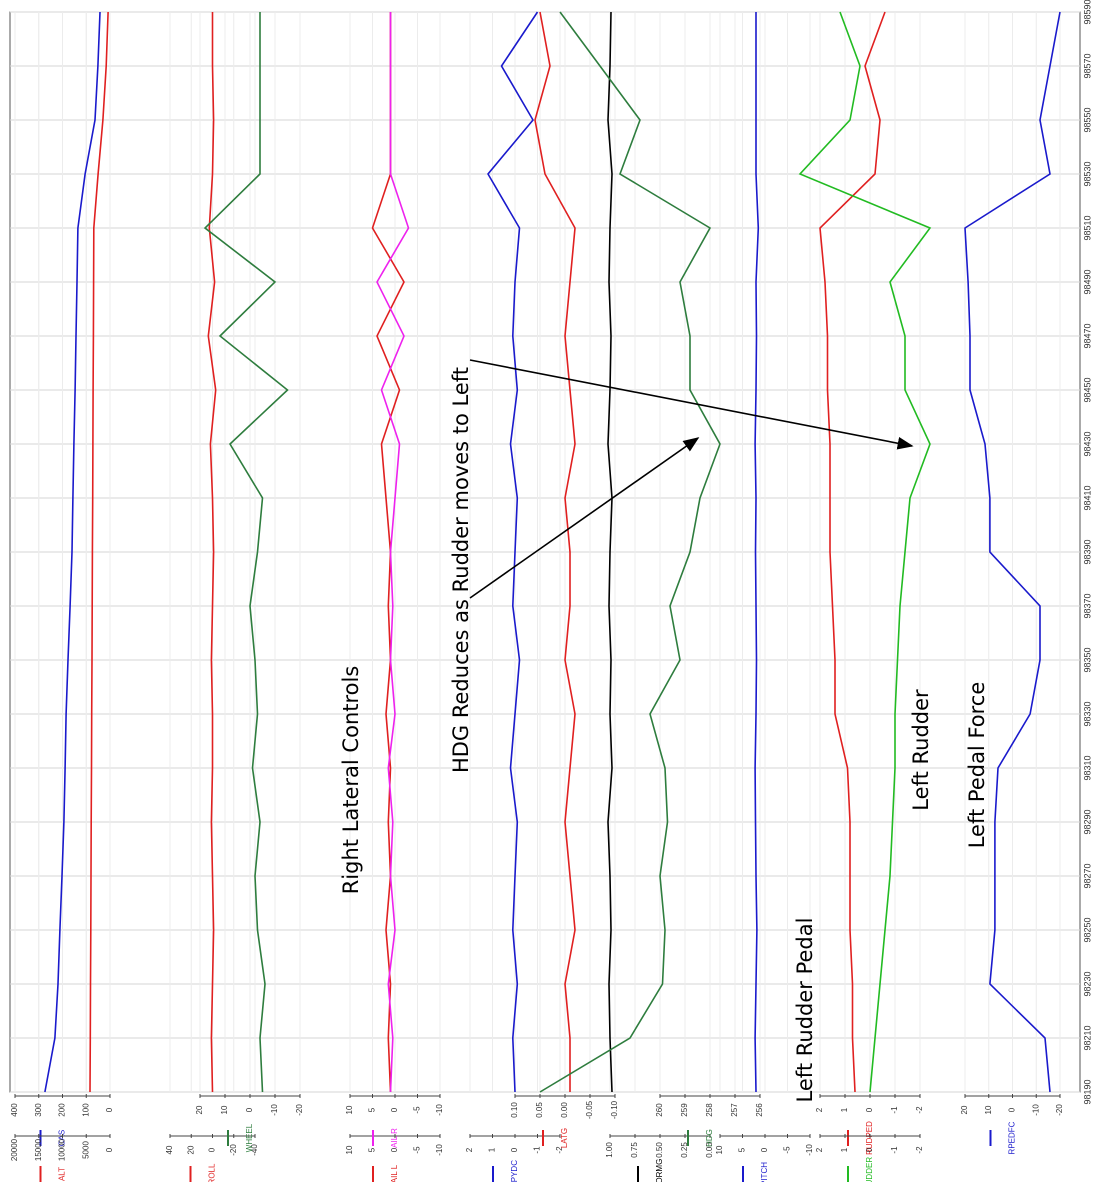 Image resolution: width=1097 pixels, height=1182 pixels. I want to click on x-tick-label: 98510, so click(1087, 227).